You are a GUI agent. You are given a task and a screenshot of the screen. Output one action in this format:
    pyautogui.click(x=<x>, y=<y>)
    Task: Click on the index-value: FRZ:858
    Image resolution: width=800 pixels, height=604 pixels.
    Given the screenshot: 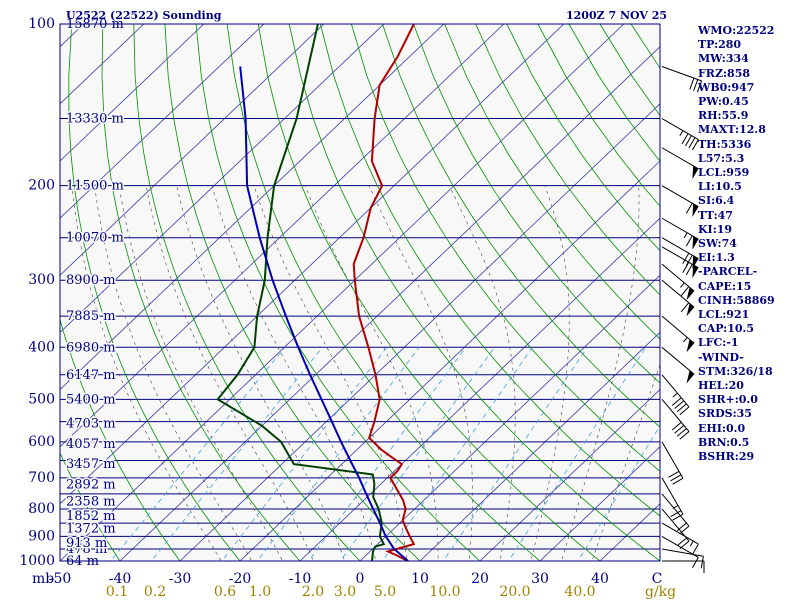 What is the action you would take?
    pyautogui.click(x=748, y=74)
    